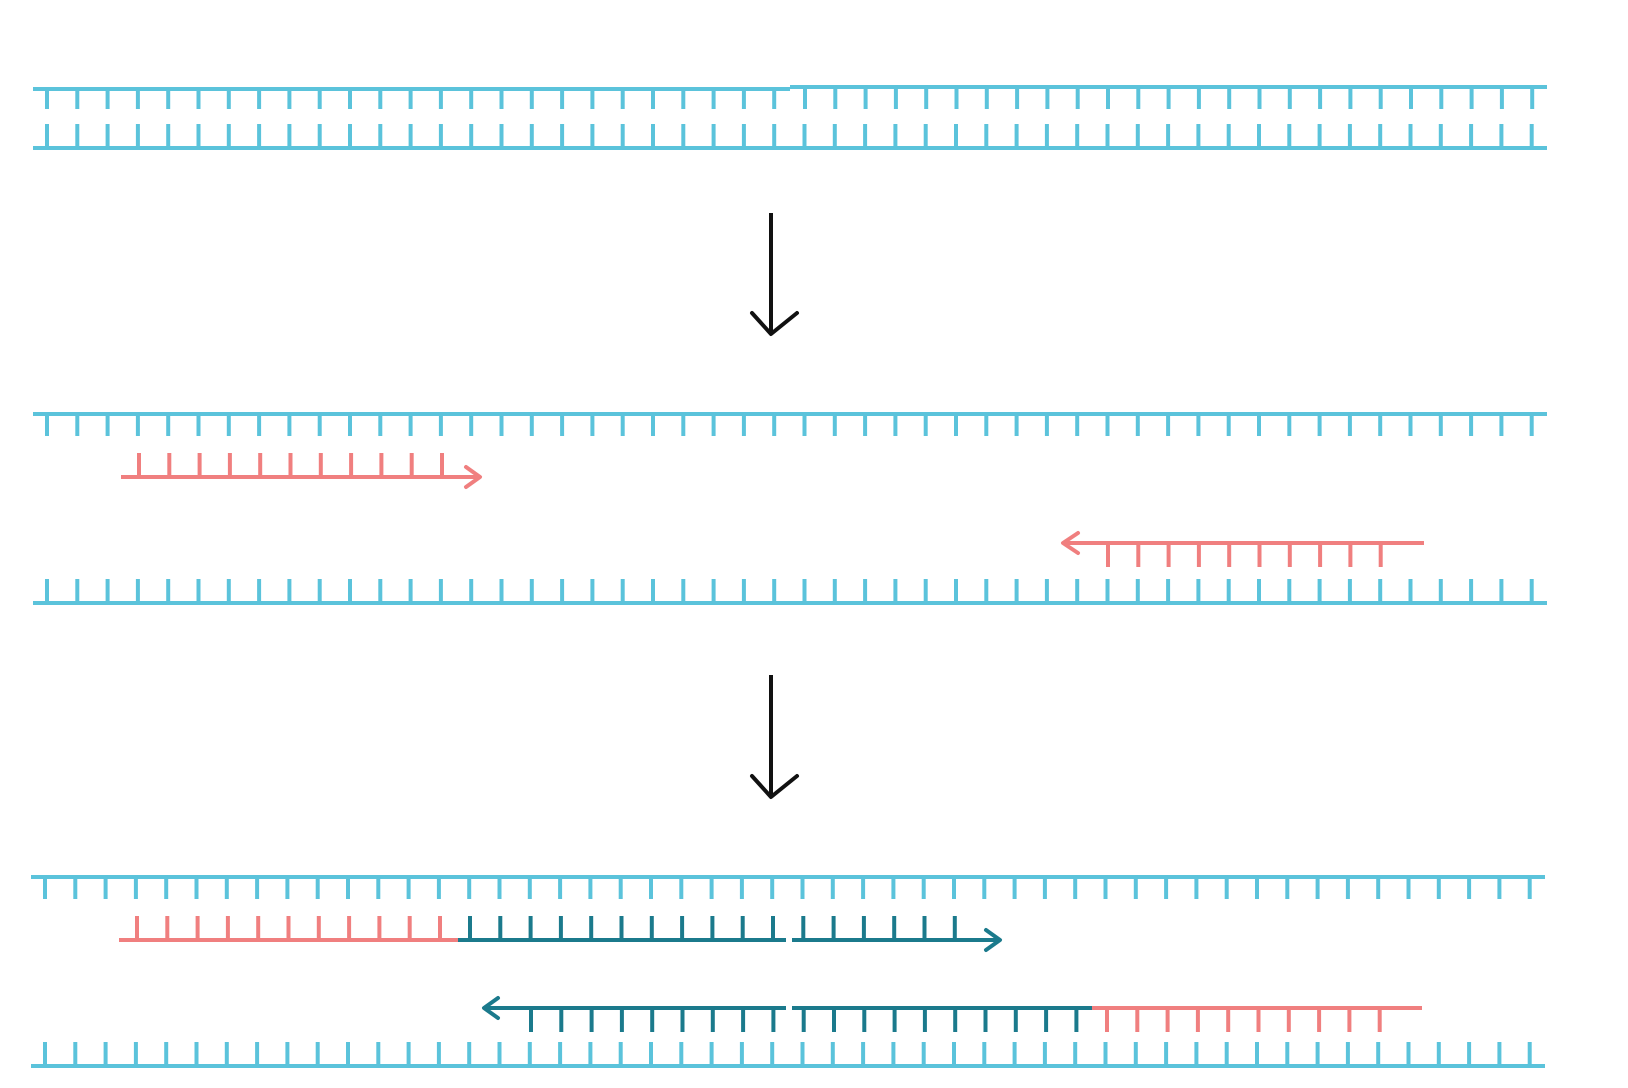 This screenshot has width=1628, height=1088. I want to click on reverse-primer-arrowhead, so click(1070, 543).